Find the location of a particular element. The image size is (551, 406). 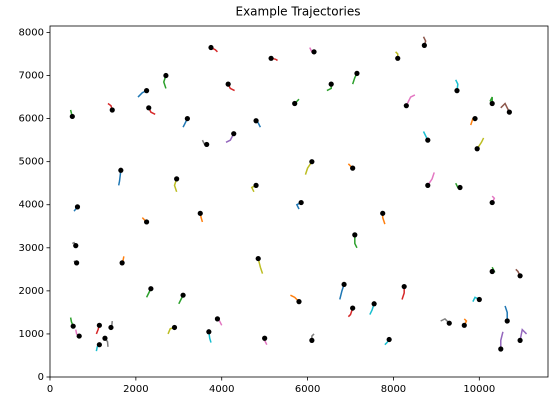

y-tick-label: 0 is located at coordinates (41, 377).